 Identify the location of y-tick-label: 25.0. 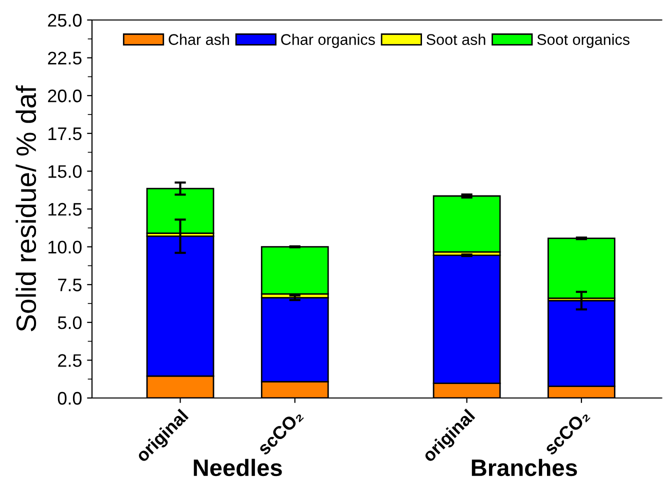
(65, 20).